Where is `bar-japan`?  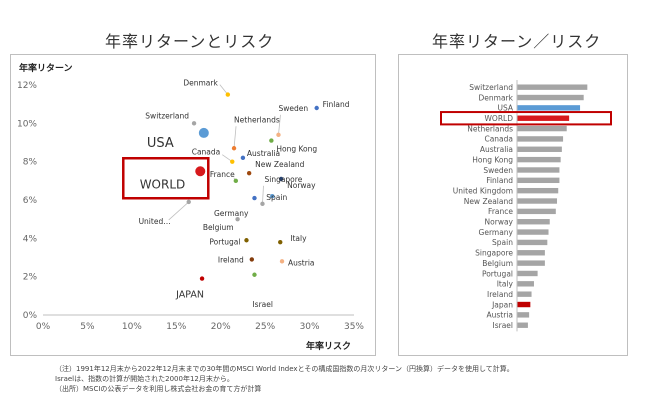 bar-japan is located at coordinates (524, 304).